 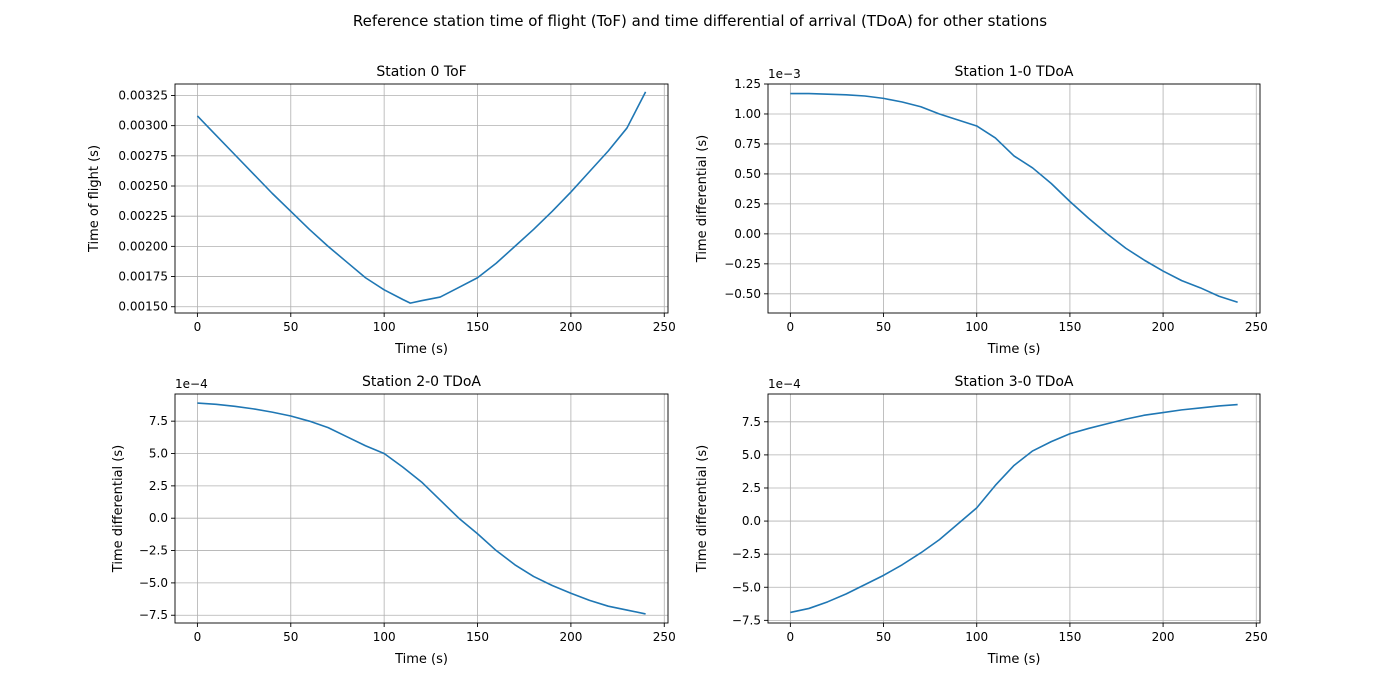 I want to click on y-tick-label: 0.00325, so click(x=143, y=95).